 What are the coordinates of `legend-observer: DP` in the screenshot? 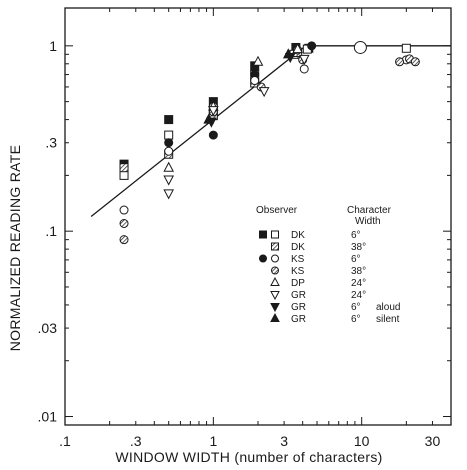 It's located at (298, 283).